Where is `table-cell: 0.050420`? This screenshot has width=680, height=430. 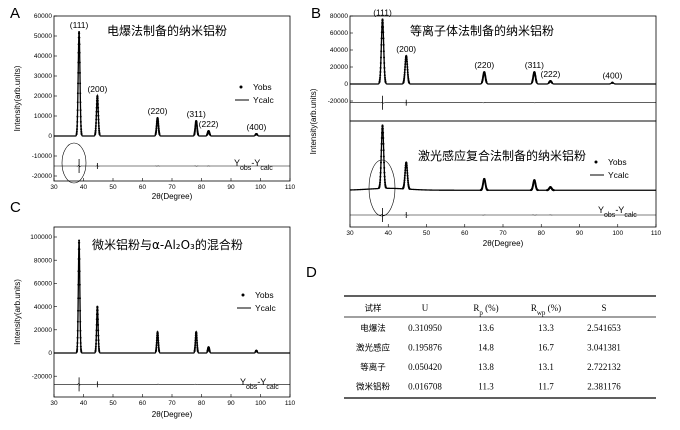
table-cell: 0.050420 is located at coordinates (425, 367).